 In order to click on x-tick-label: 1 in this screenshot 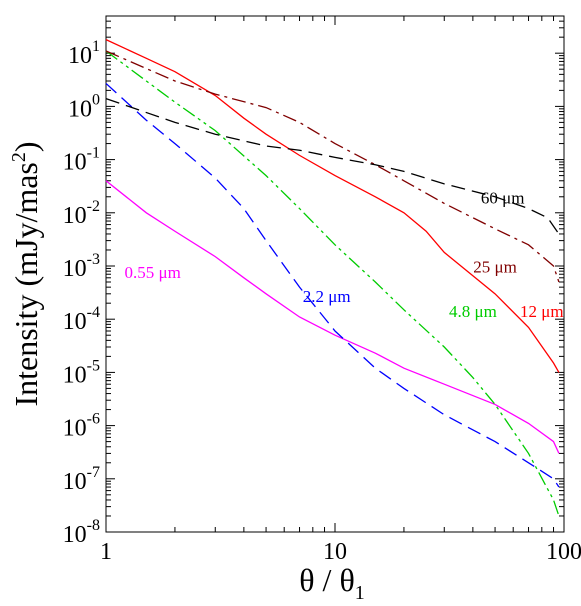, I will do `click(106, 552)`.